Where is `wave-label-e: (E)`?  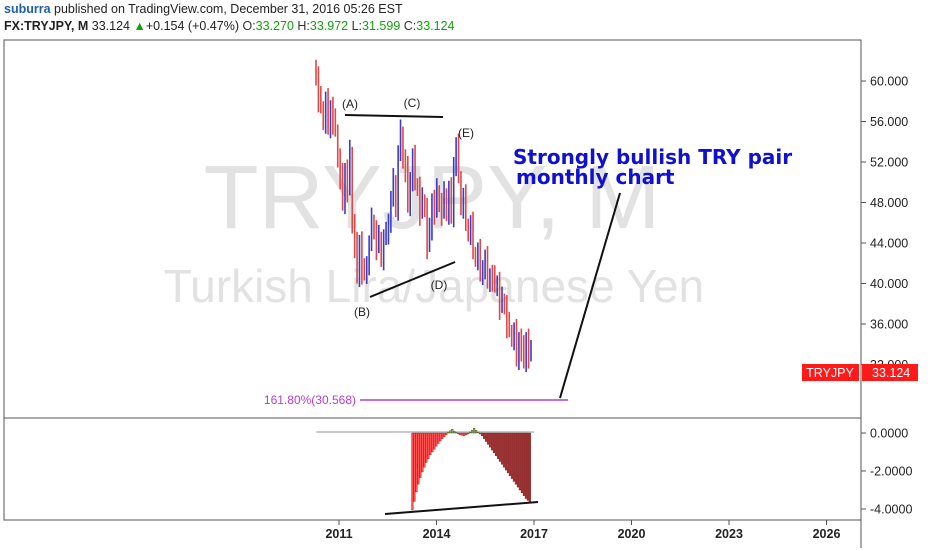
wave-label-e: (E) is located at coordinates (466, 133).